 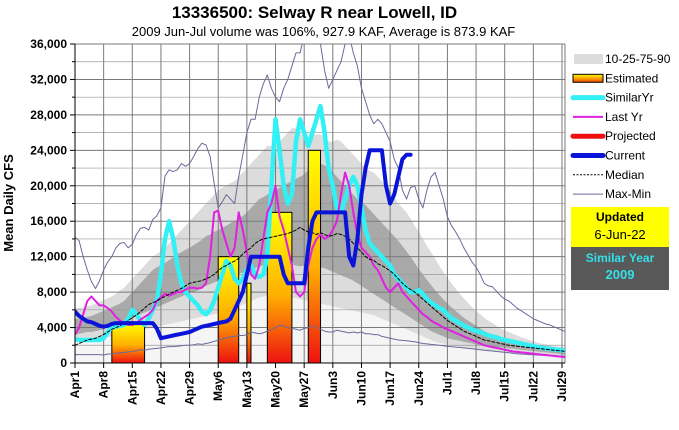 I want to click on legend-item-band: 10-25-75-90, so click(x=622, y=59).